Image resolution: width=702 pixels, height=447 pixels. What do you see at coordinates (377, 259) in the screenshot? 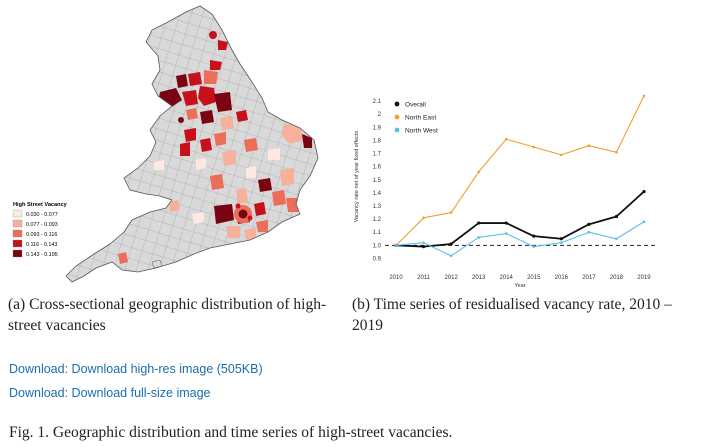
I see `y-tick-label: 0.9` at bounding box center [377, 259].